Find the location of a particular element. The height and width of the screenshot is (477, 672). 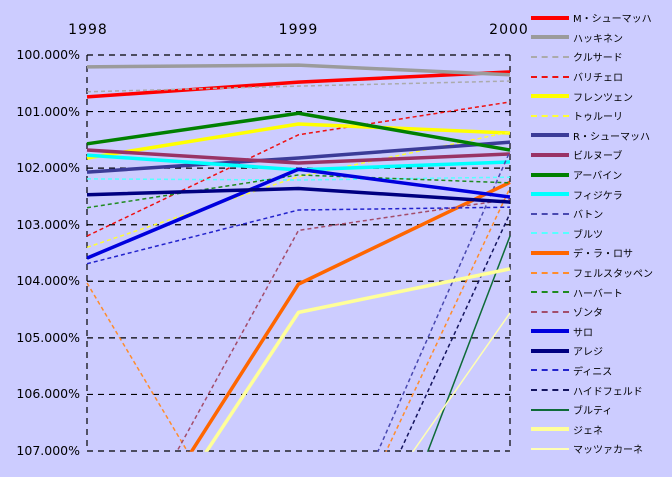

legend-label: バリチェロ is located at coordinates (598, 79).